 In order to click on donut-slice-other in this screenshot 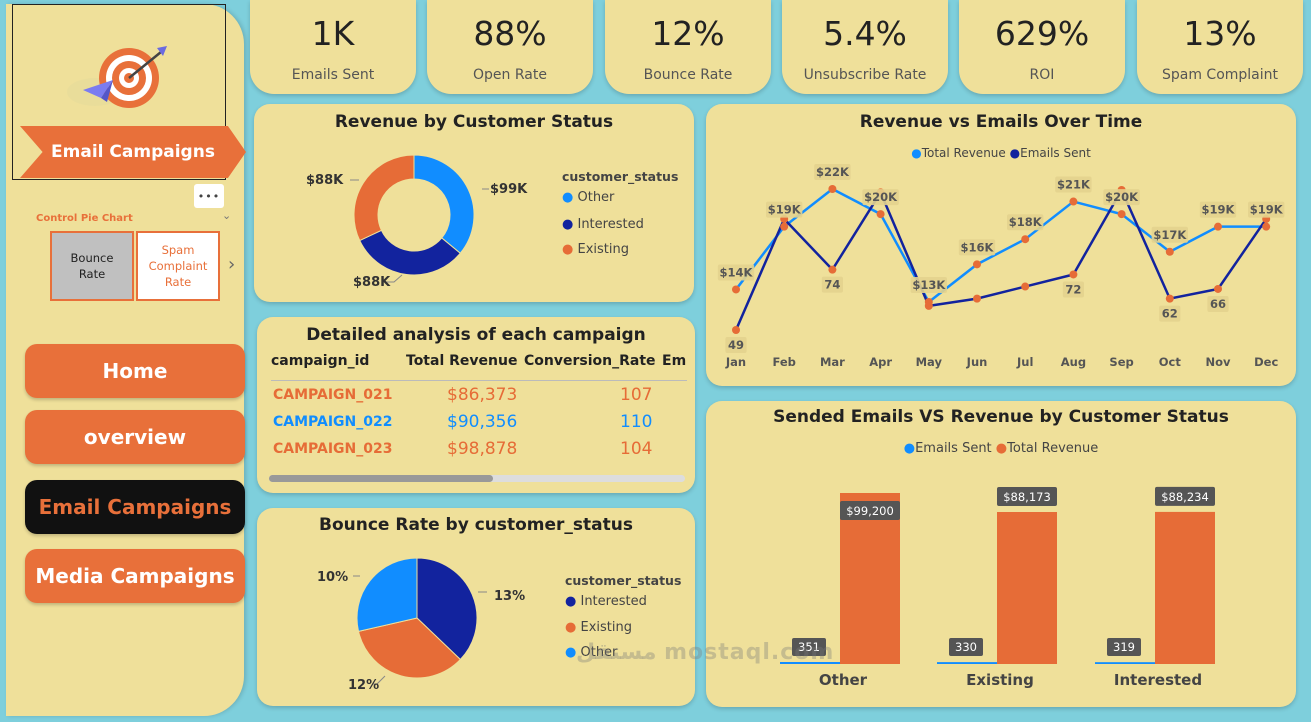, I will do `click(444, 204)`.